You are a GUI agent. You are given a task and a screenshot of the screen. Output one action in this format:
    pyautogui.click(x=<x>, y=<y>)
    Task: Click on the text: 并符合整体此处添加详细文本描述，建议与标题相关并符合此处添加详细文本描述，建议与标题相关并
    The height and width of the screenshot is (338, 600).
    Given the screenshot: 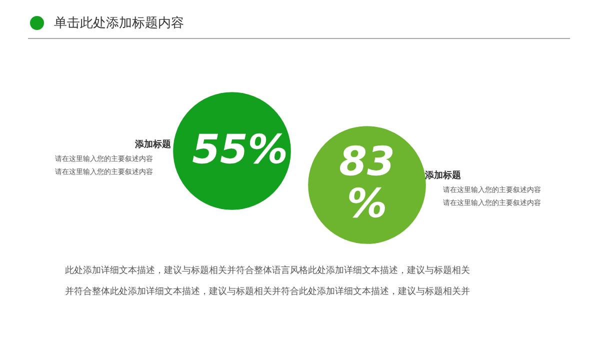 What is the action you would take?
    pyautogui.click(x=267, y=291)
    